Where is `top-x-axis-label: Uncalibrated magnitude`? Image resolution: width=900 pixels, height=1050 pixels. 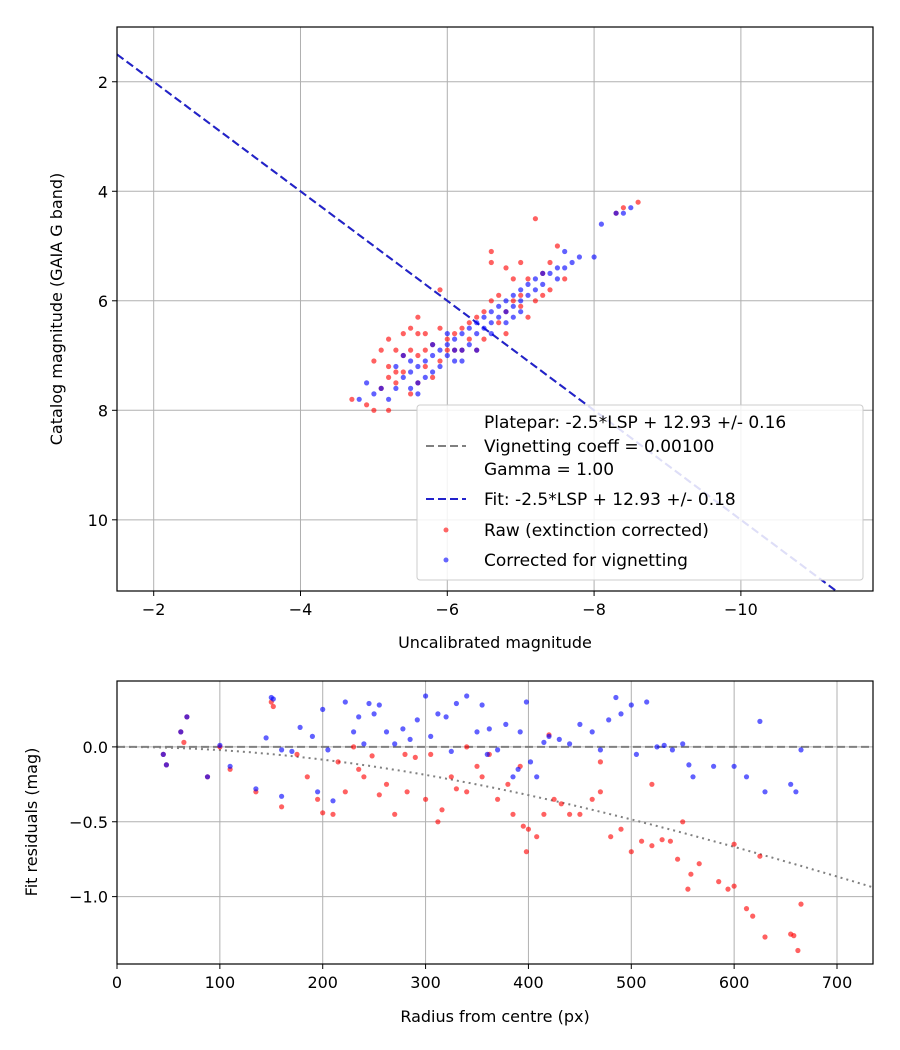 top-x-axis-label: Uncalibrated magnitude is located at coordinates (495, 642).